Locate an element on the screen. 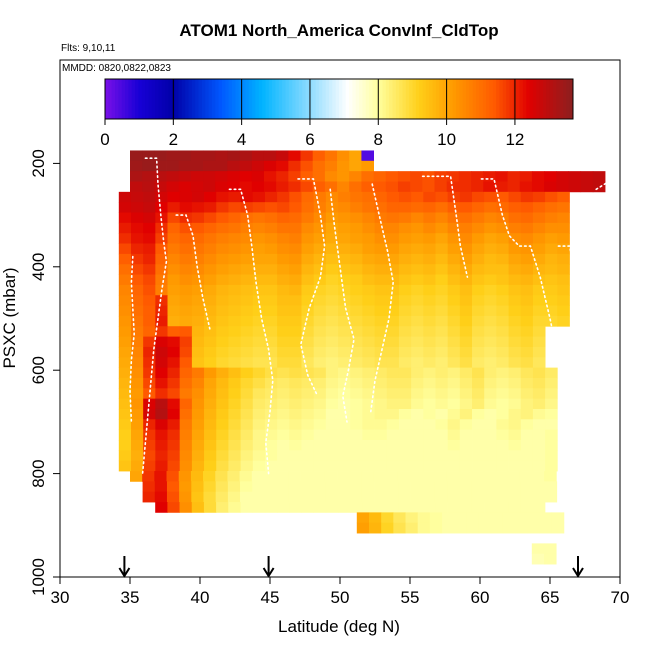 The height and width of the screenshot is (655, 650). x-tick-label: 40 is located at coordinates (200, 597).